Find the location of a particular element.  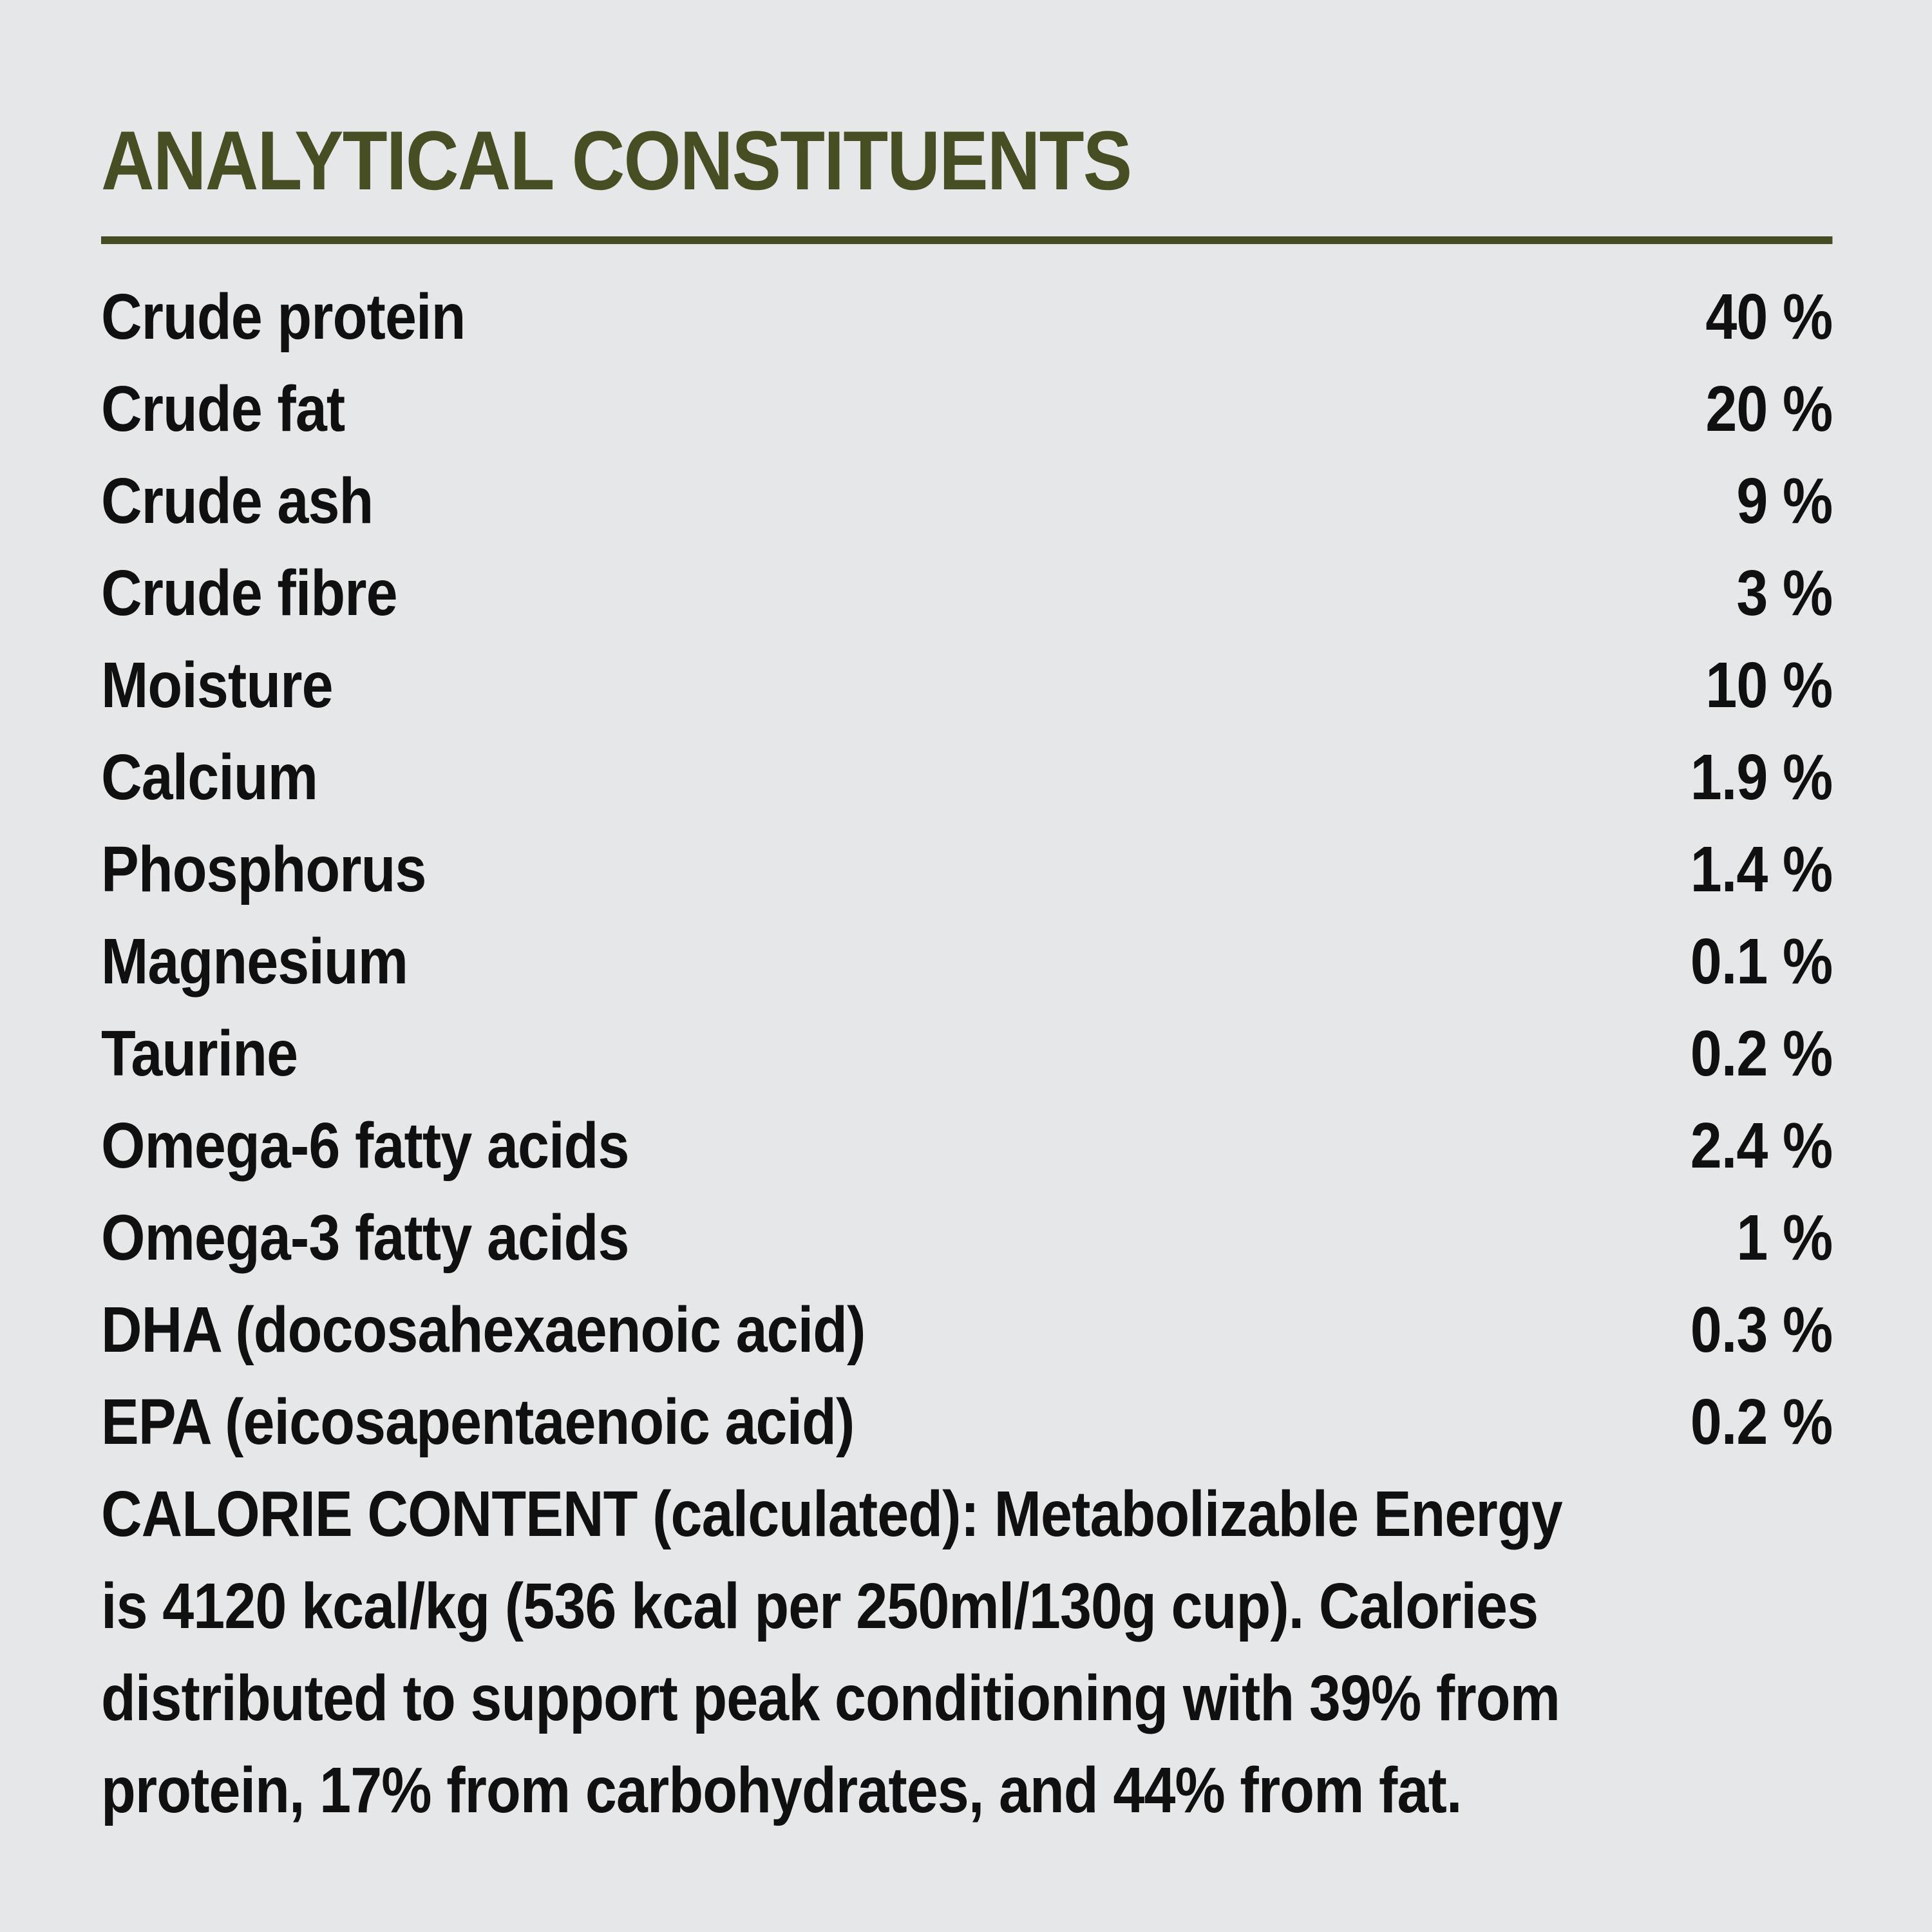

row-label: Omega-3 fatty acids is located at coordinates (365, 1238).